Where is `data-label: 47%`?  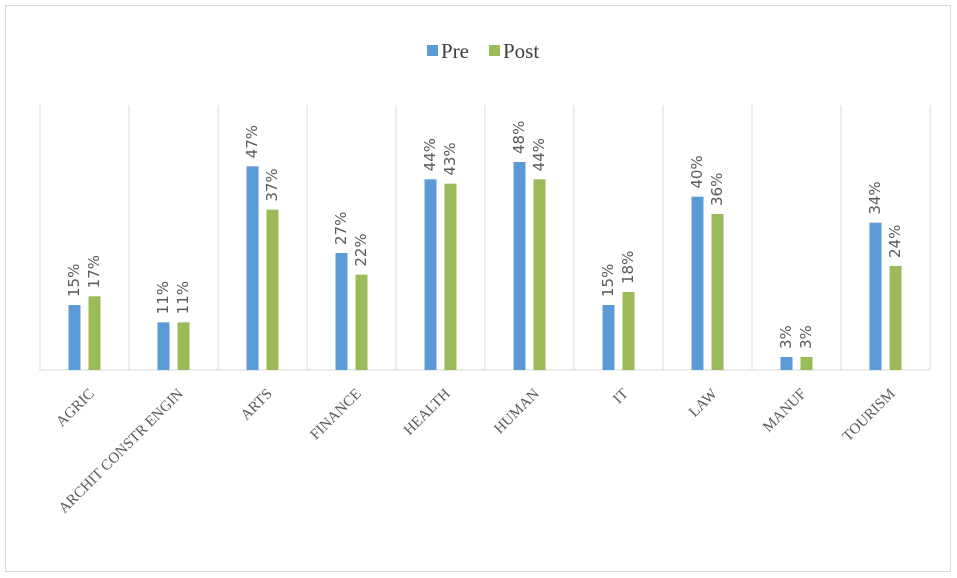
data-label: 47% is located at coordinates (252, 141).